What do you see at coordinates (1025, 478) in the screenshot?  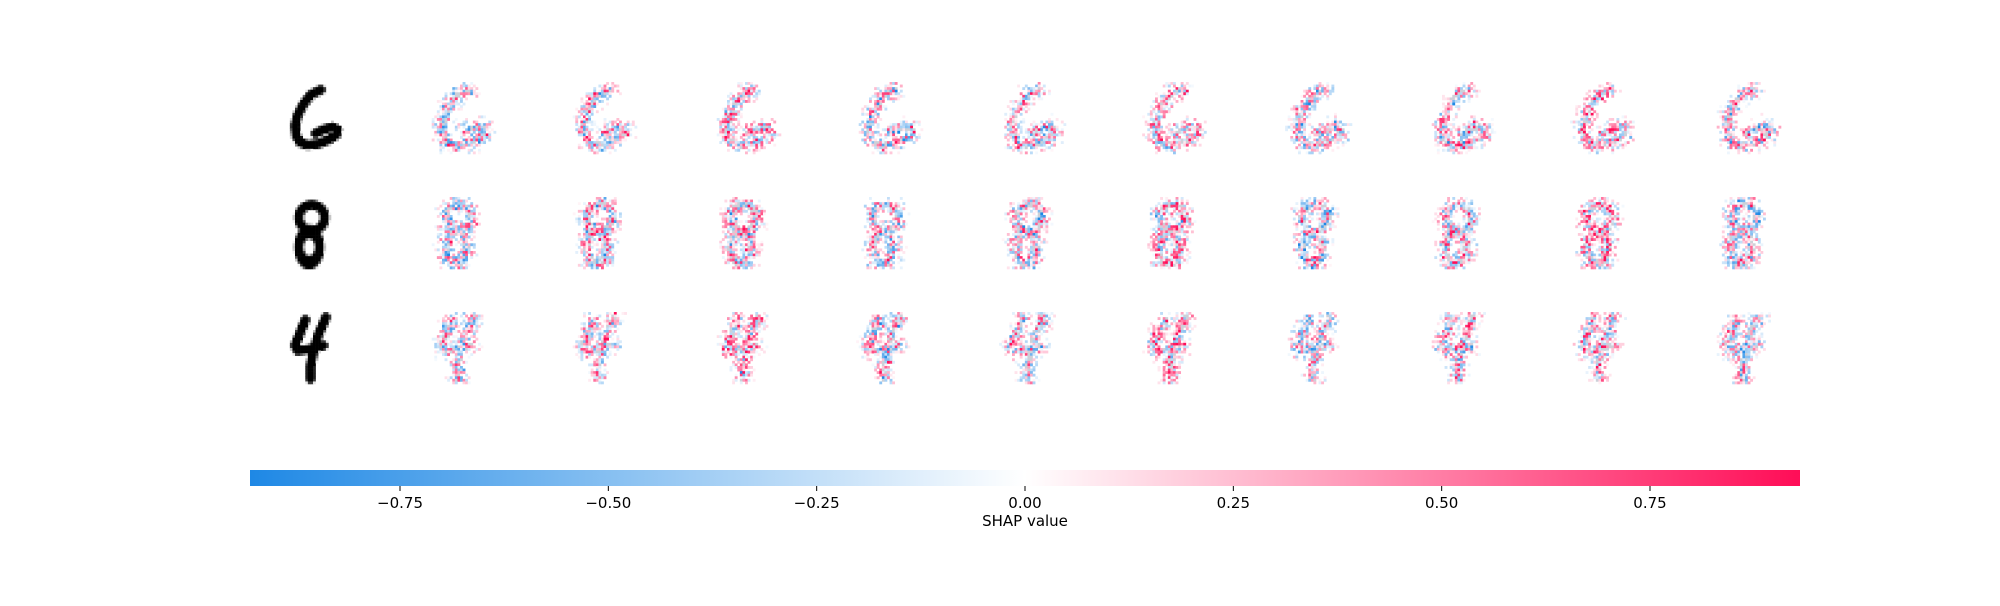 I see `colorbar-gradient` at bounding box center [1025, 478].